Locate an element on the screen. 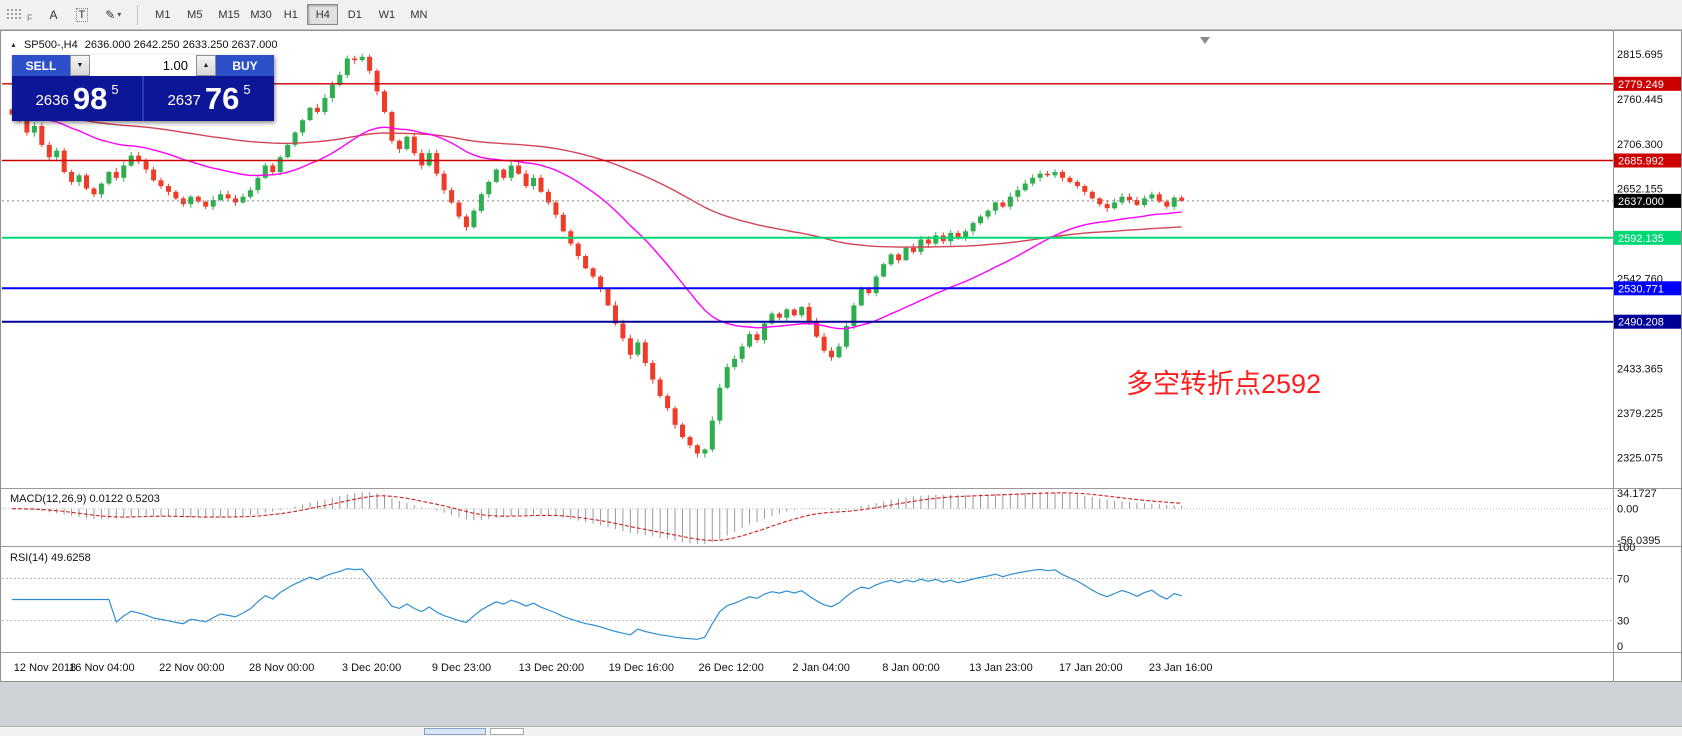 The width and height of the screenshot is (1682, 736). timeframe-button-h1: H1 is located at coordinates (290, 14).